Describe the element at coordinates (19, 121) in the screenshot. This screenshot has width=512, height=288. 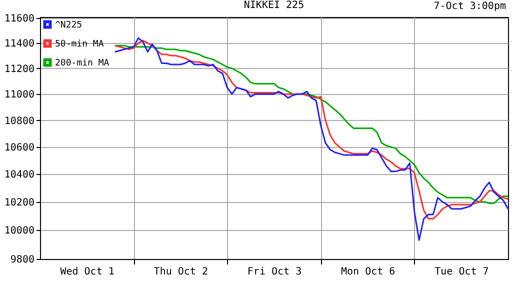
I see `y-tick-label: 10800` at that location.